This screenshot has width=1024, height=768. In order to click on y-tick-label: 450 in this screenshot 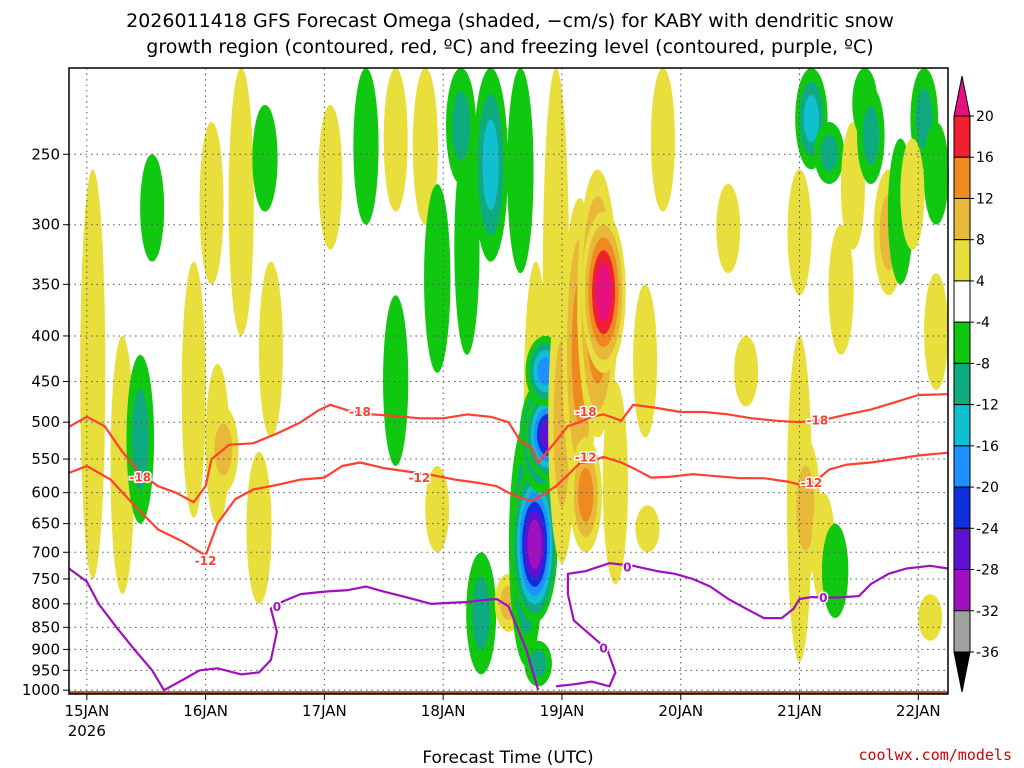, I will do `click(45, 381)`.